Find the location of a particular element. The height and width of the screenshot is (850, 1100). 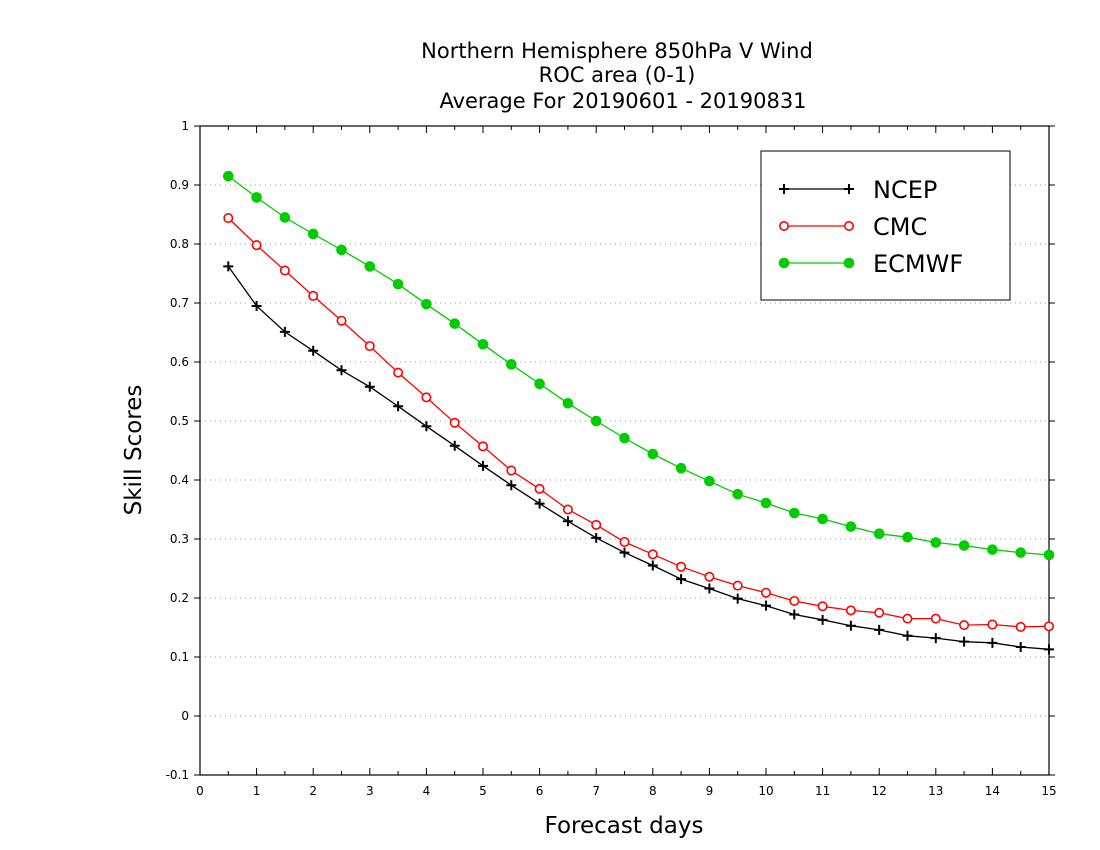

x-tick-label: 9 is located at coordinates (710, 791).